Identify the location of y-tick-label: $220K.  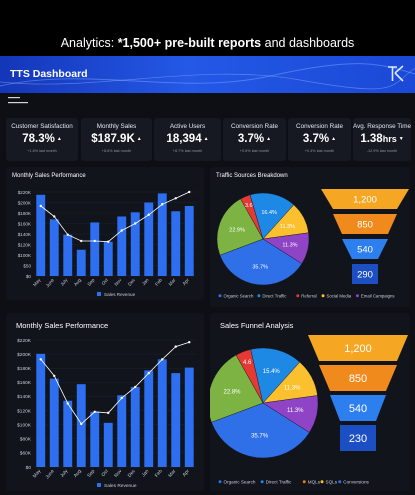
(25, 192).